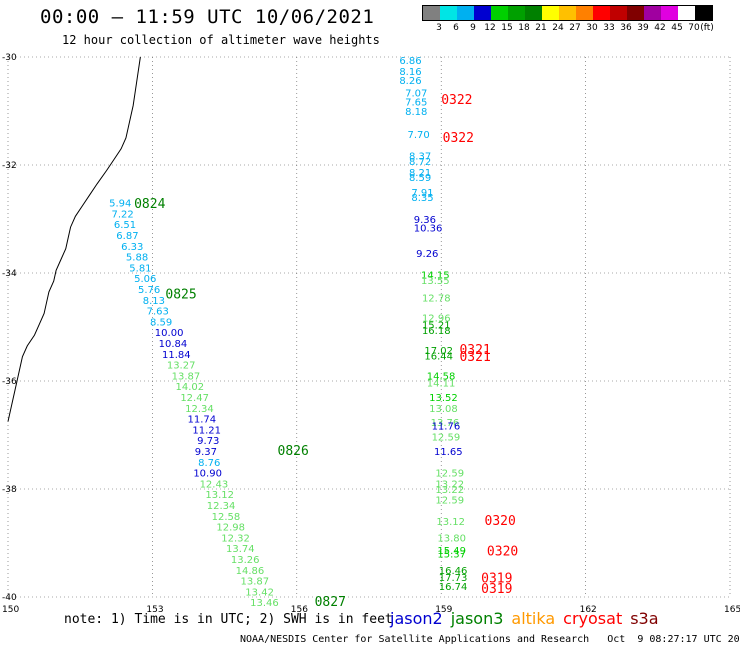 This screenshot has width=740, height=650. I want to click on wave-height-value: 16.18, so click(436, 331).